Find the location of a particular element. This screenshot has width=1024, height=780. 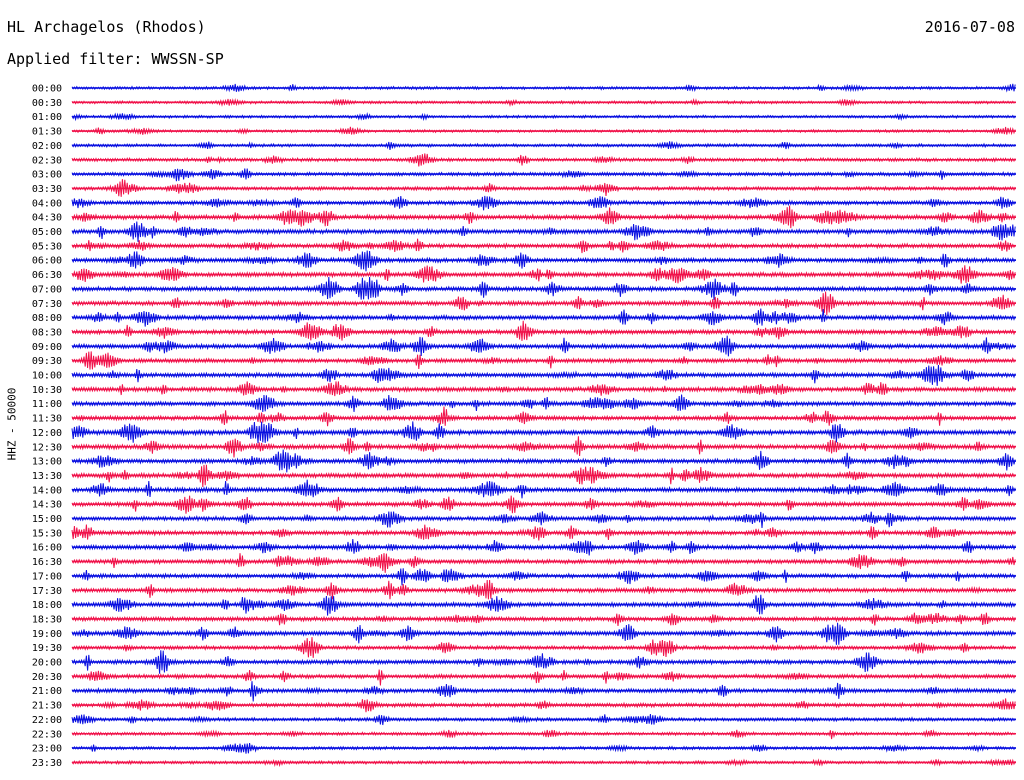

row-time-label: 19:30 is located at coordinates (47, 648).